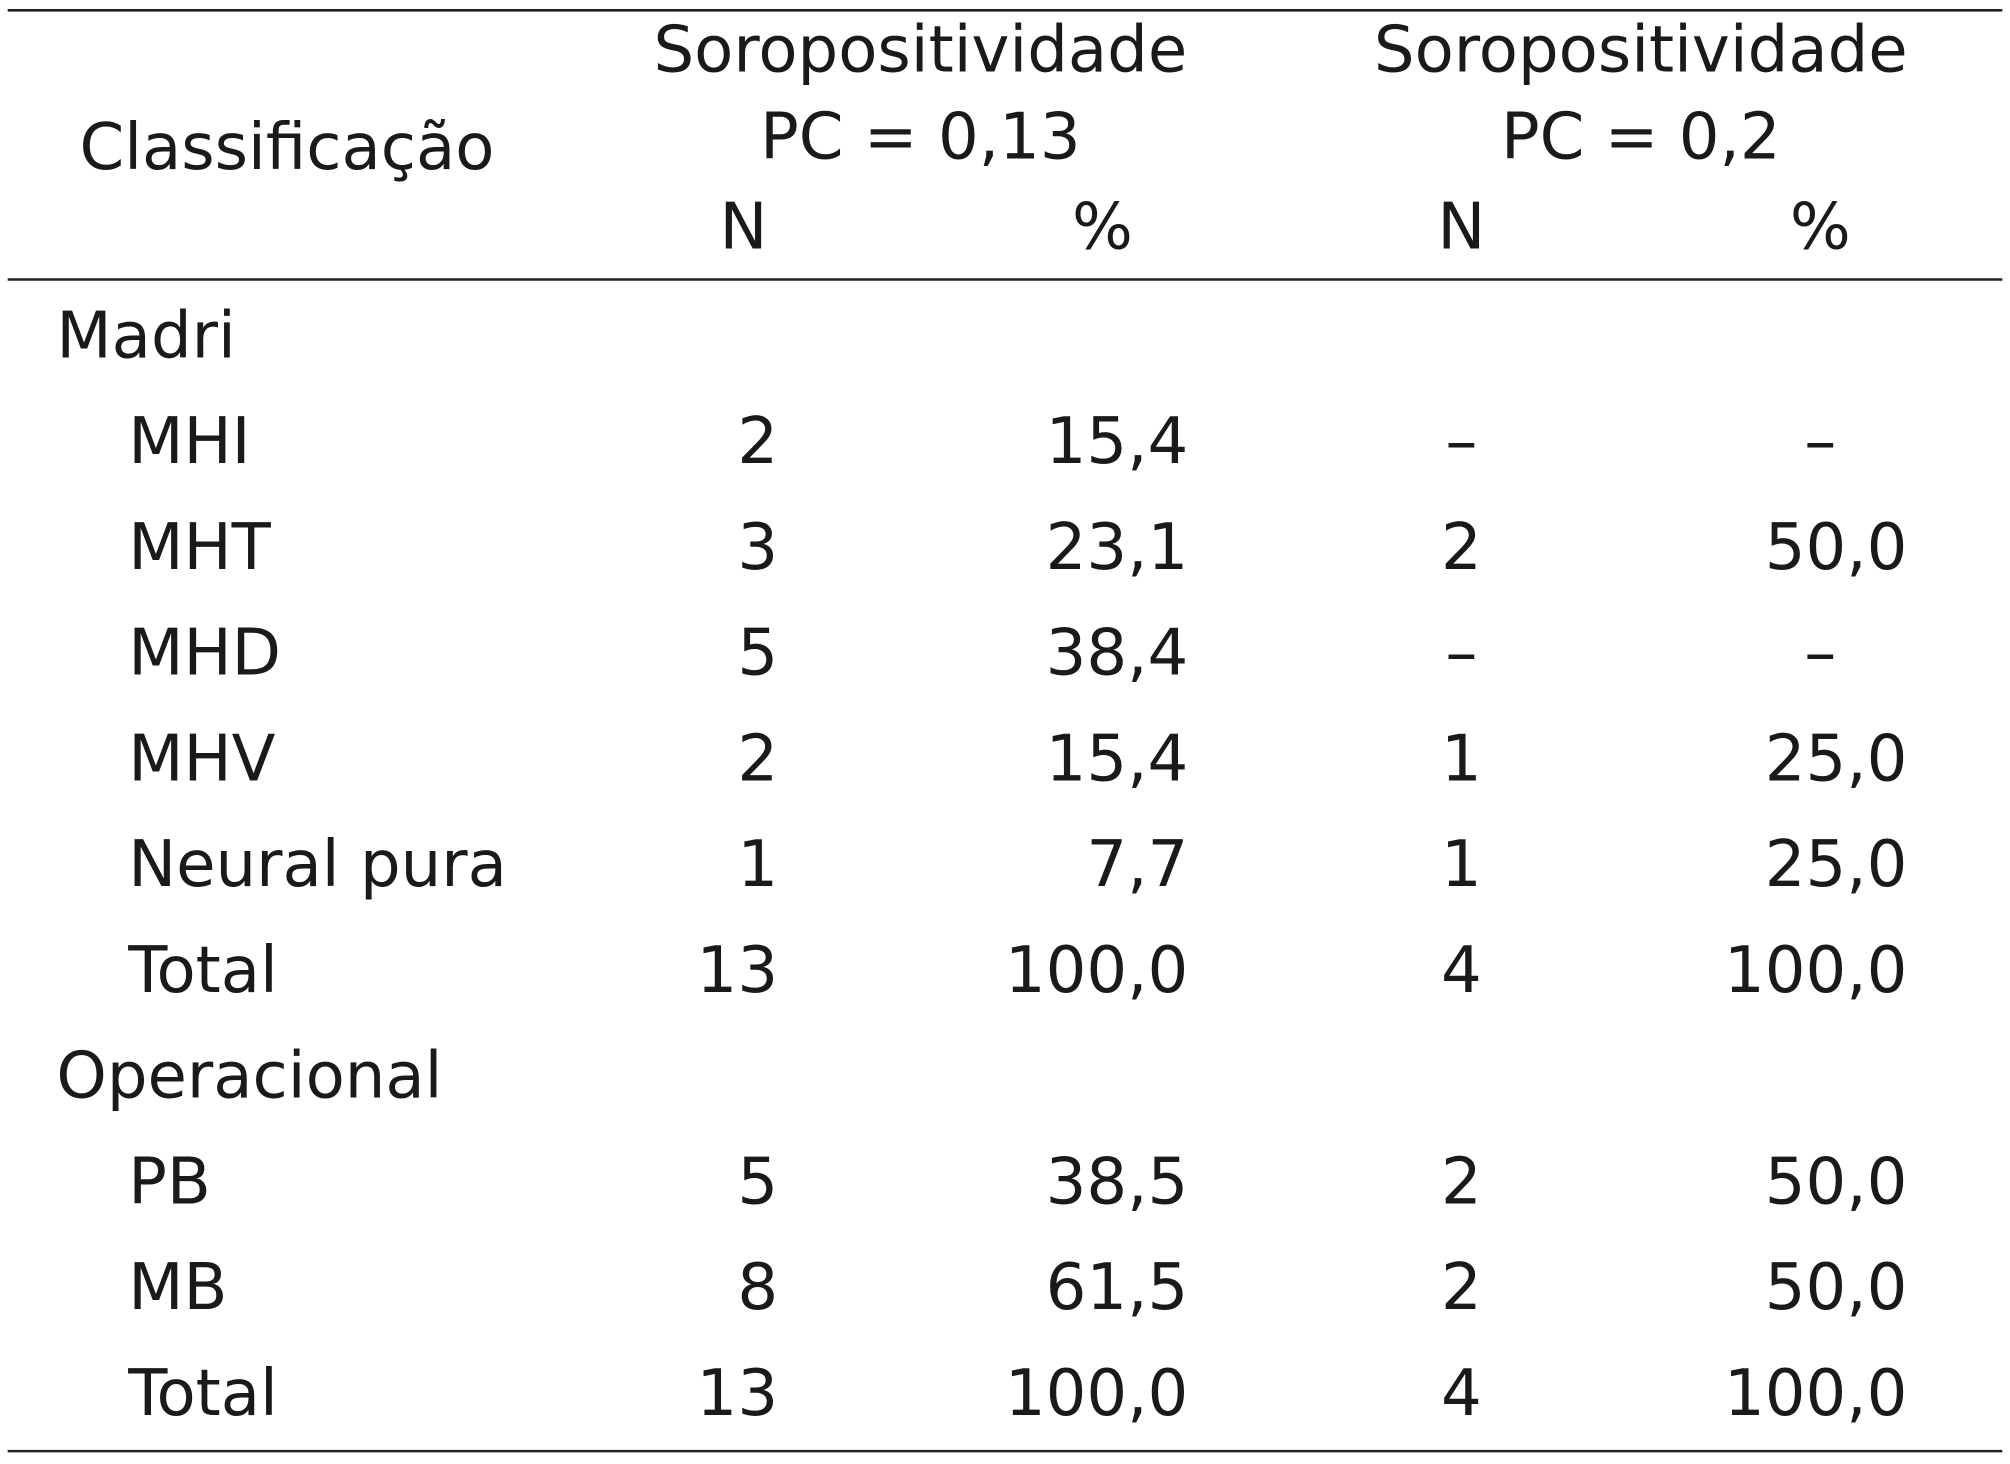  What do you see at coordinates (1137, 865) in the screenshot?
I see `cell: 7,7` at bounding box center [1137, 865].